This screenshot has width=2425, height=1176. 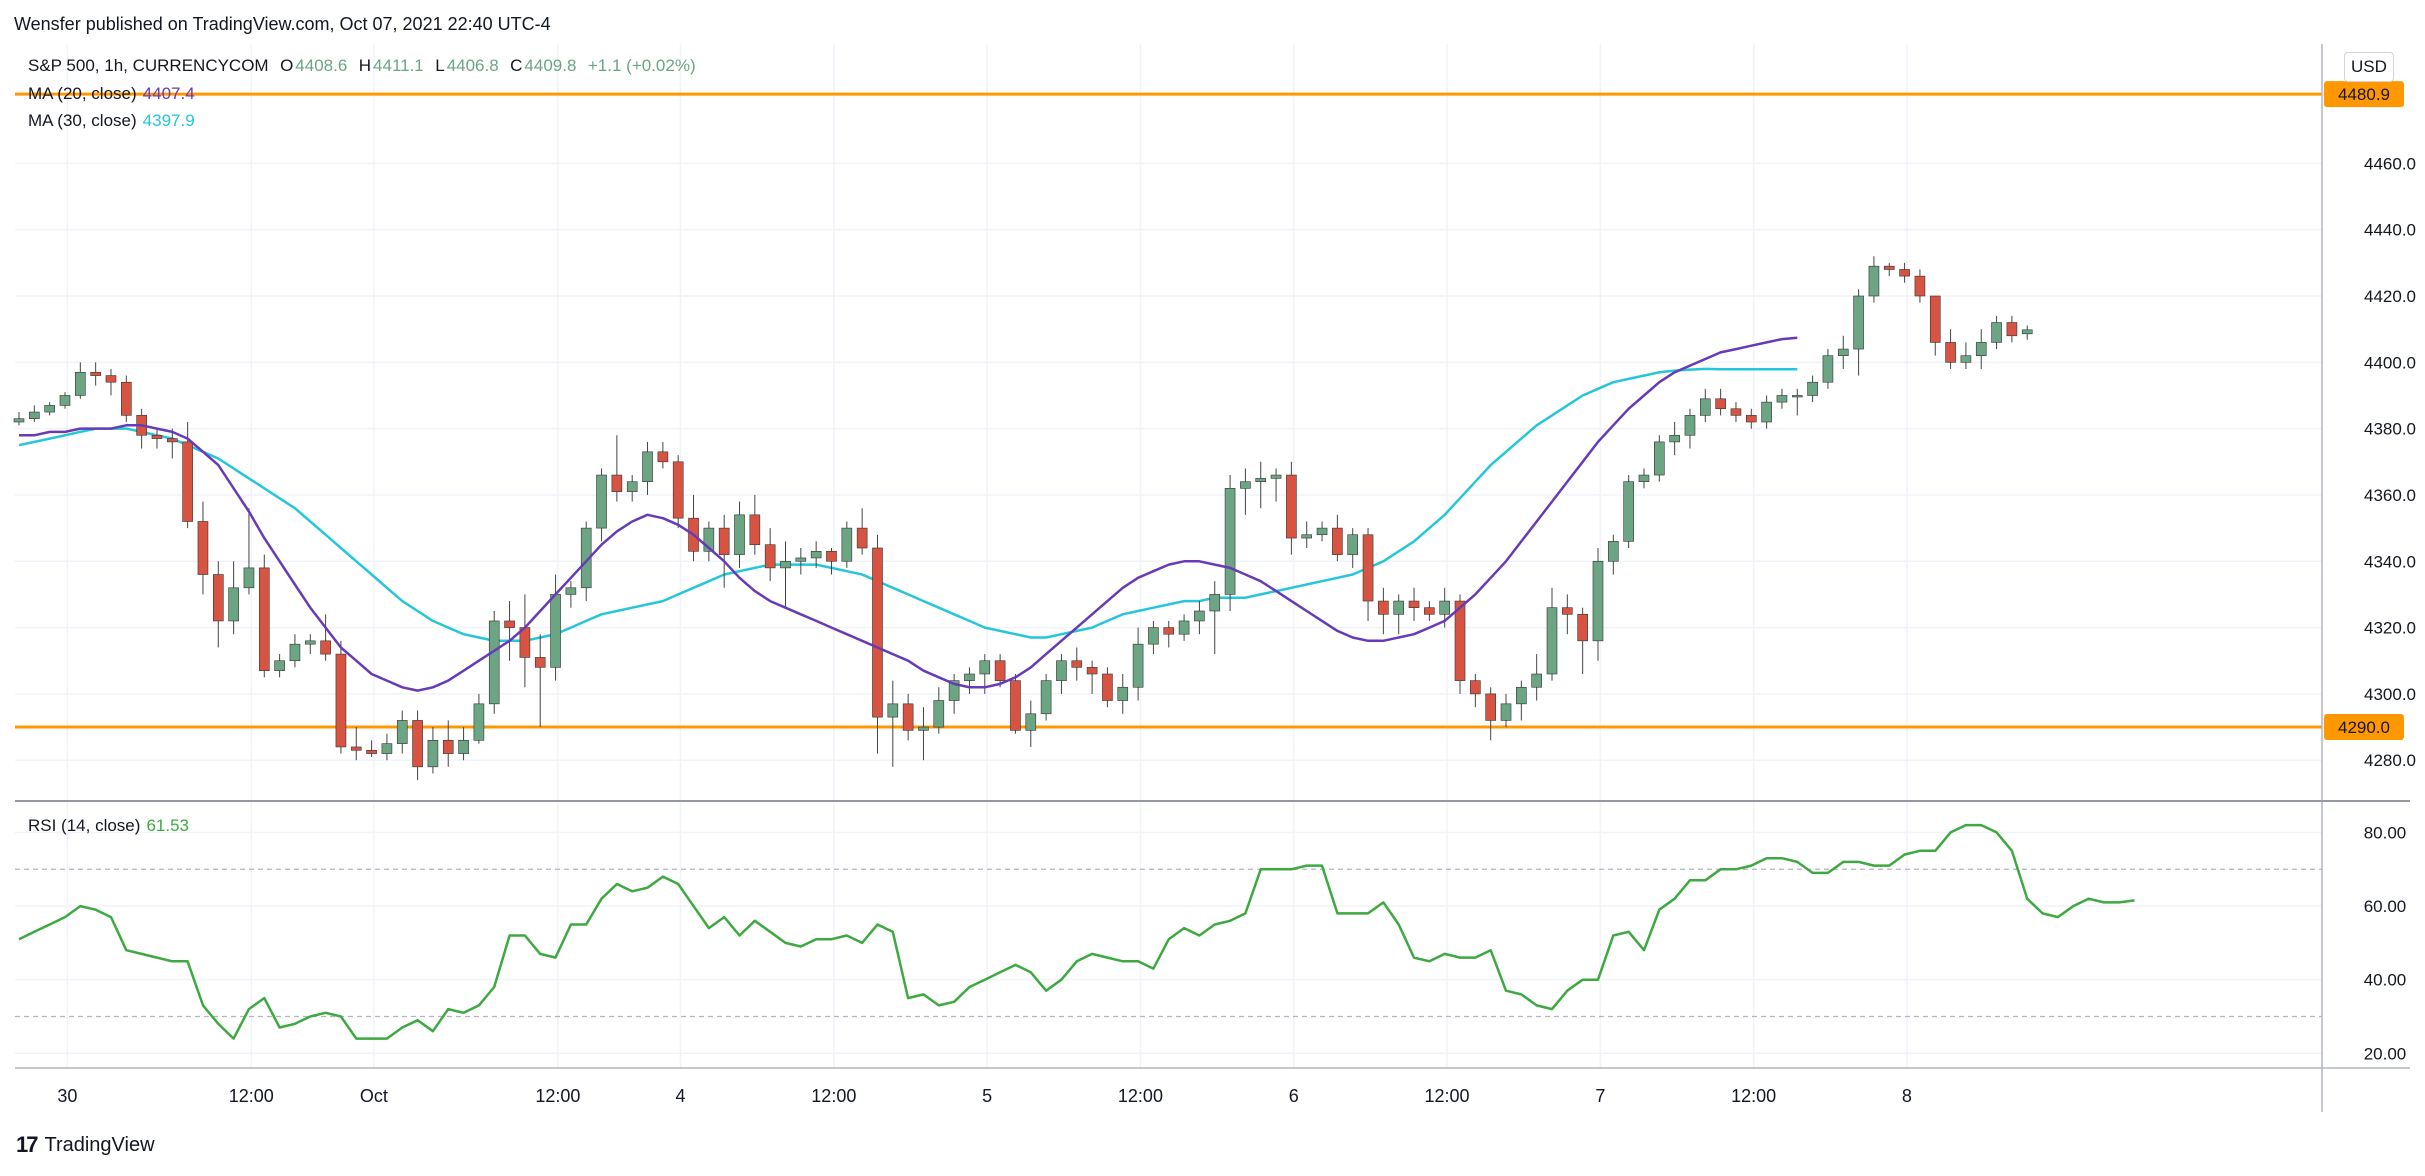 What do you see at coordinates (99, 1144) in the screenshot?
I see `brand-name: TradingView` at bounding box center [99, 1144].